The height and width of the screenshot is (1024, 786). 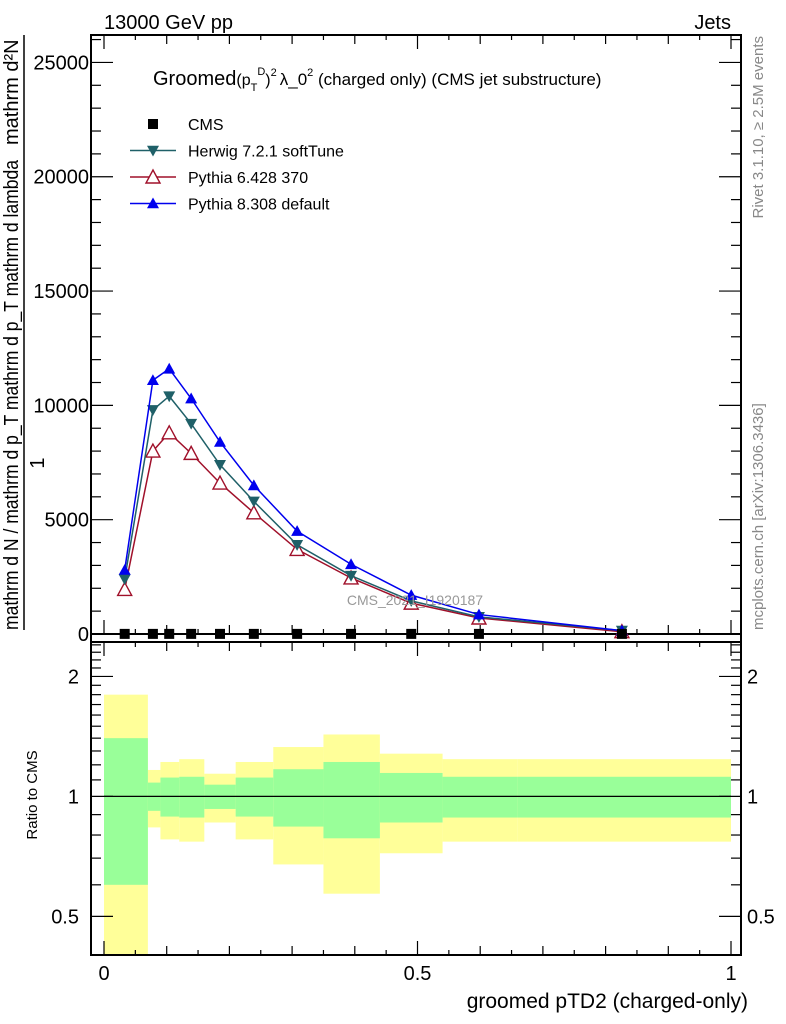 I want to click on x-tick-label: 1, so click(x=730, y=974).